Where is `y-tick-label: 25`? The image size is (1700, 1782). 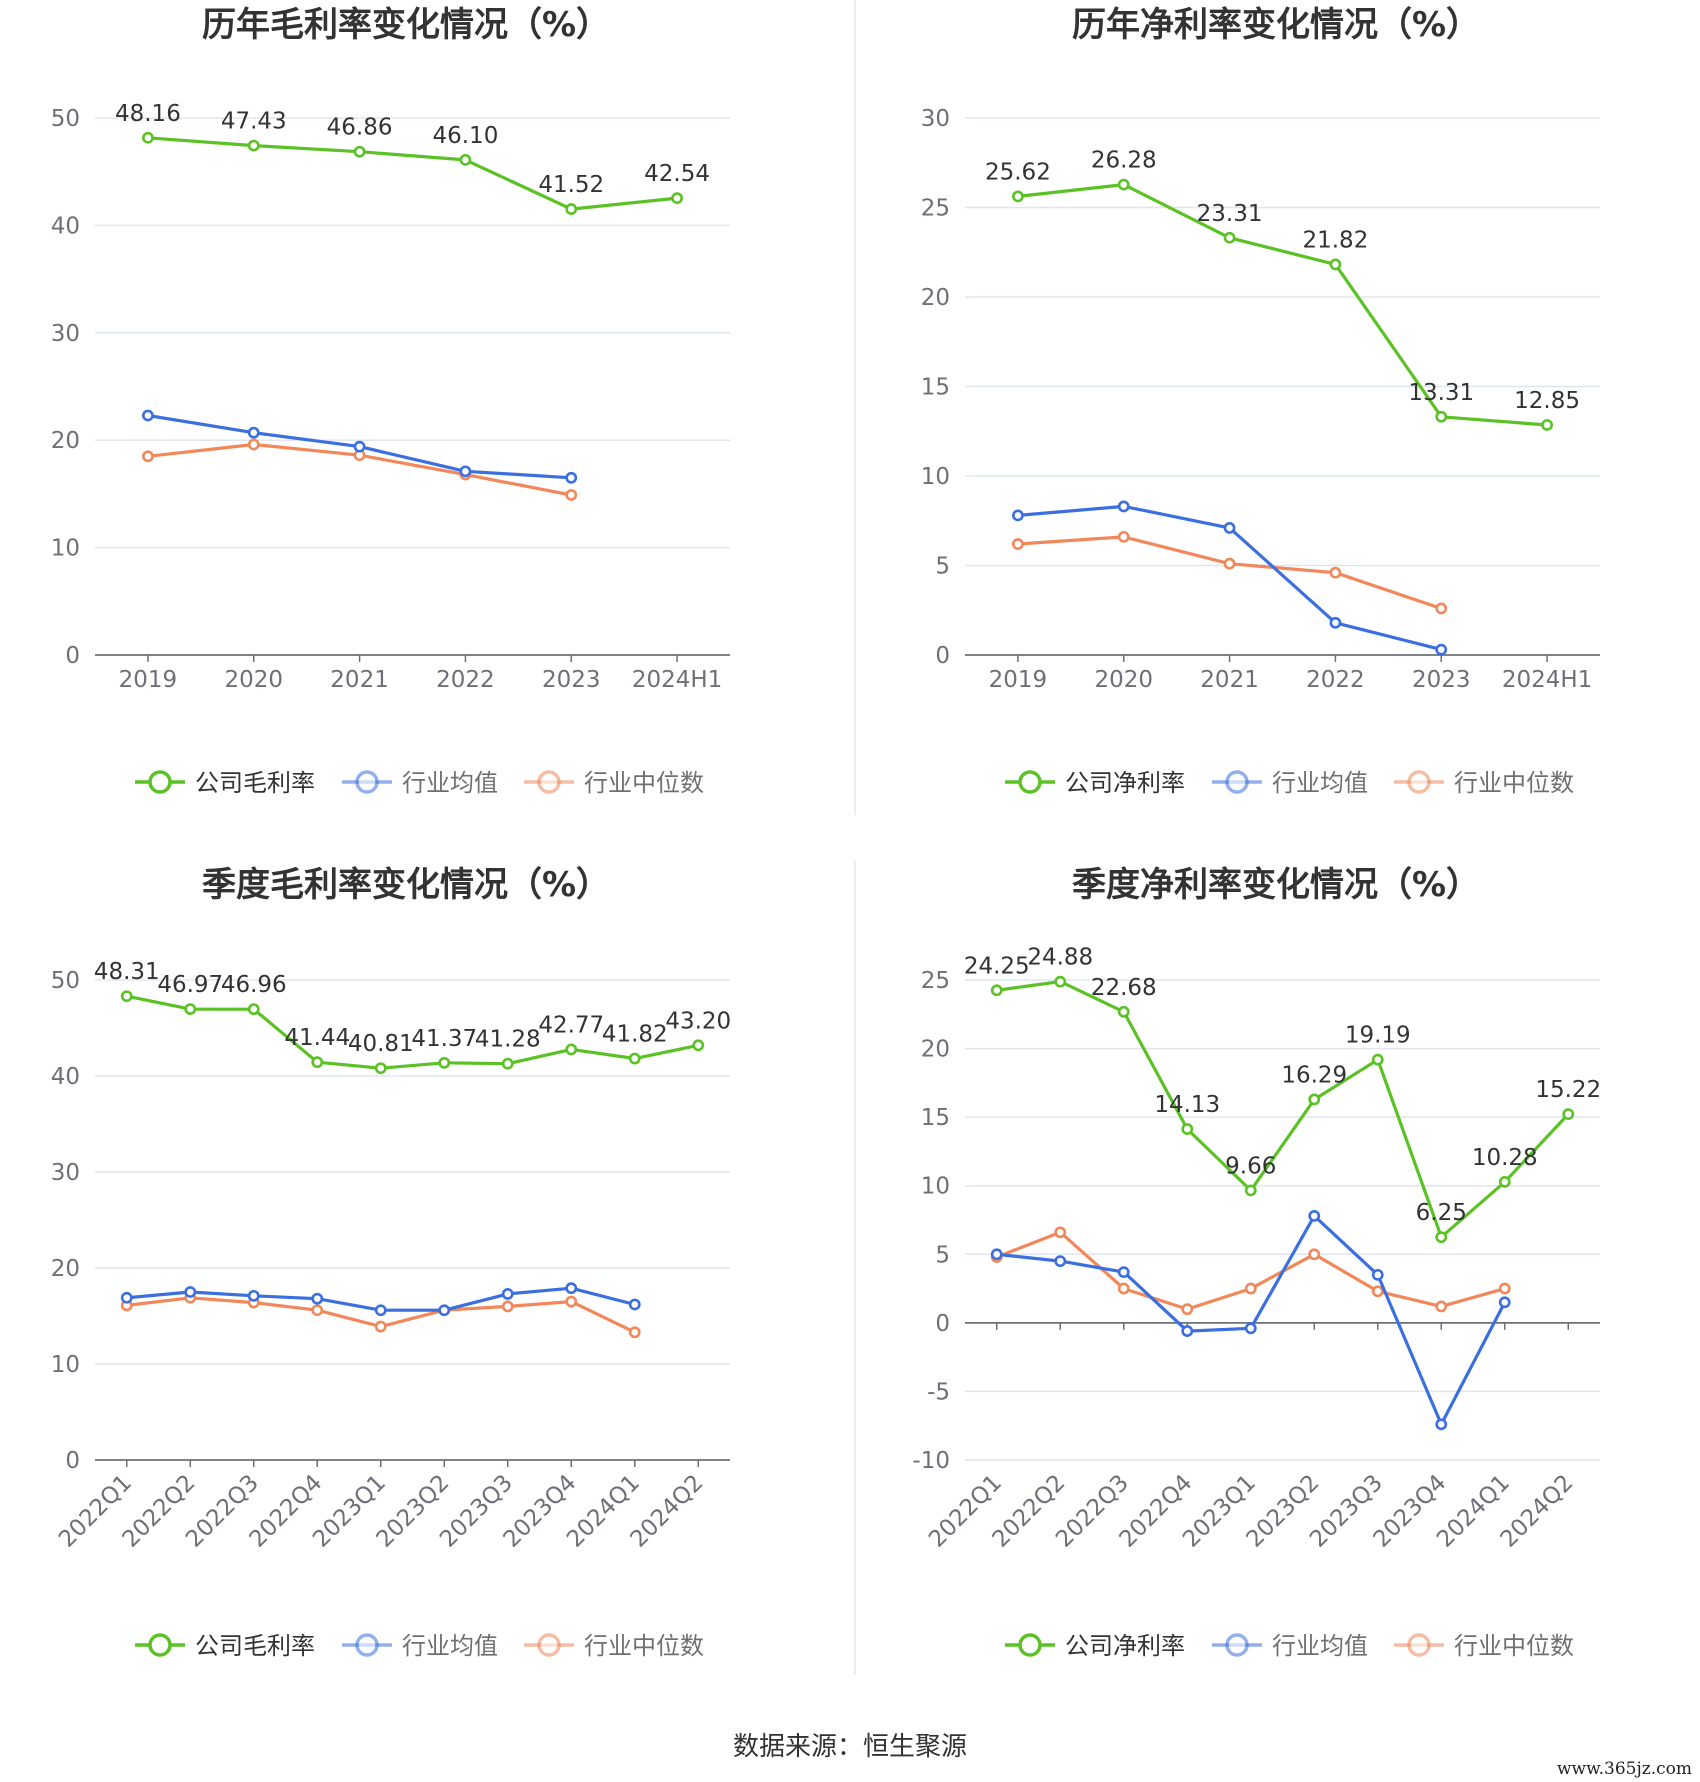
y-tick-label: 25 is located at coordinates (935, 209).